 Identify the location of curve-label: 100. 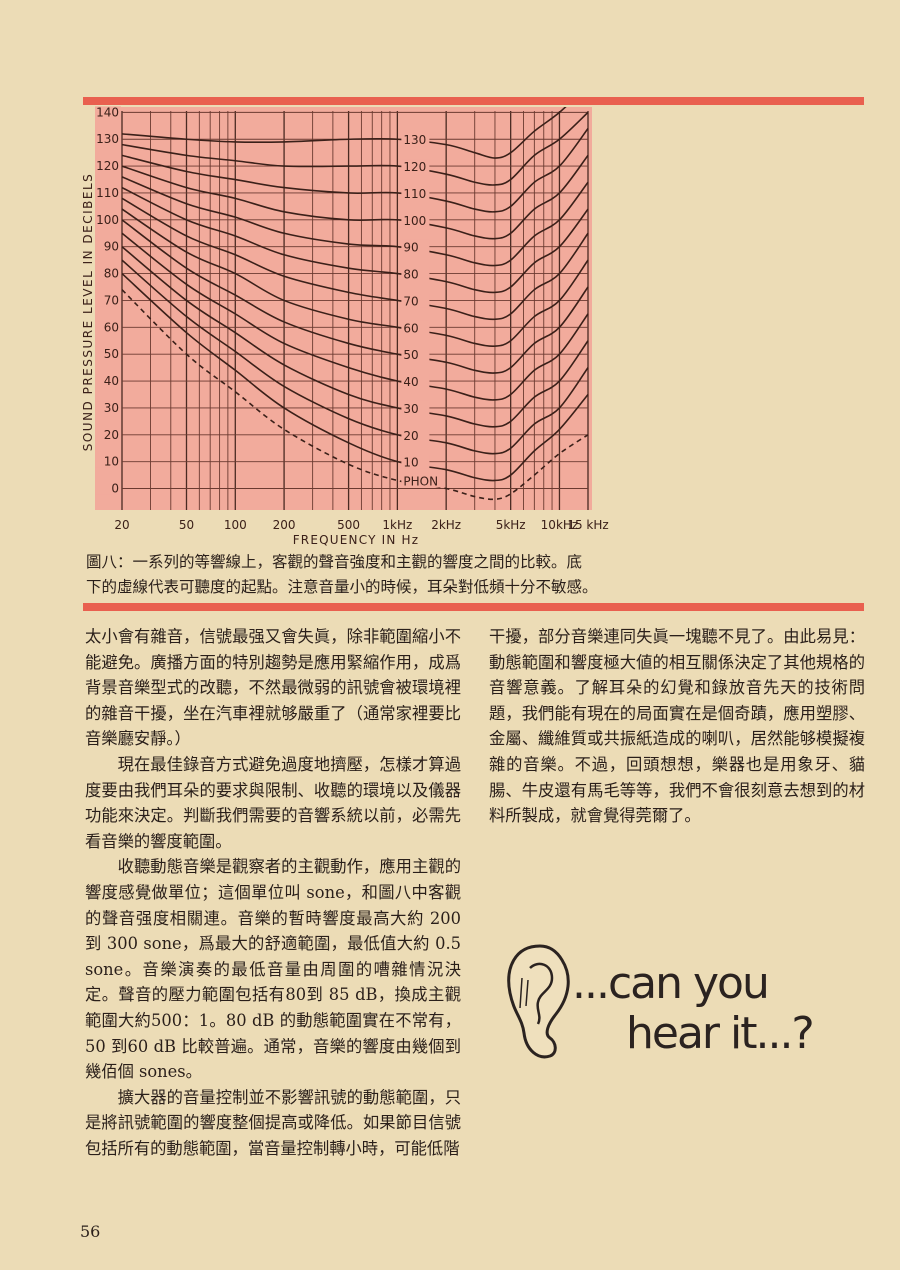
(414, 221).